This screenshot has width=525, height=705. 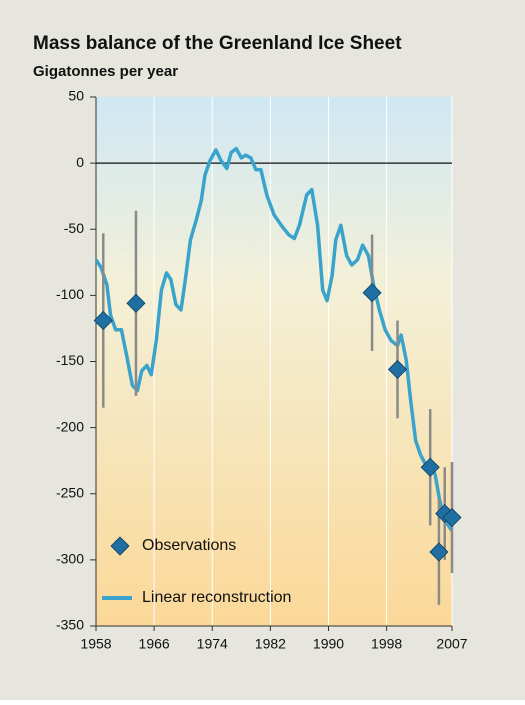 I want to click on y-tick-label: 50, so click(x=76, y=96).